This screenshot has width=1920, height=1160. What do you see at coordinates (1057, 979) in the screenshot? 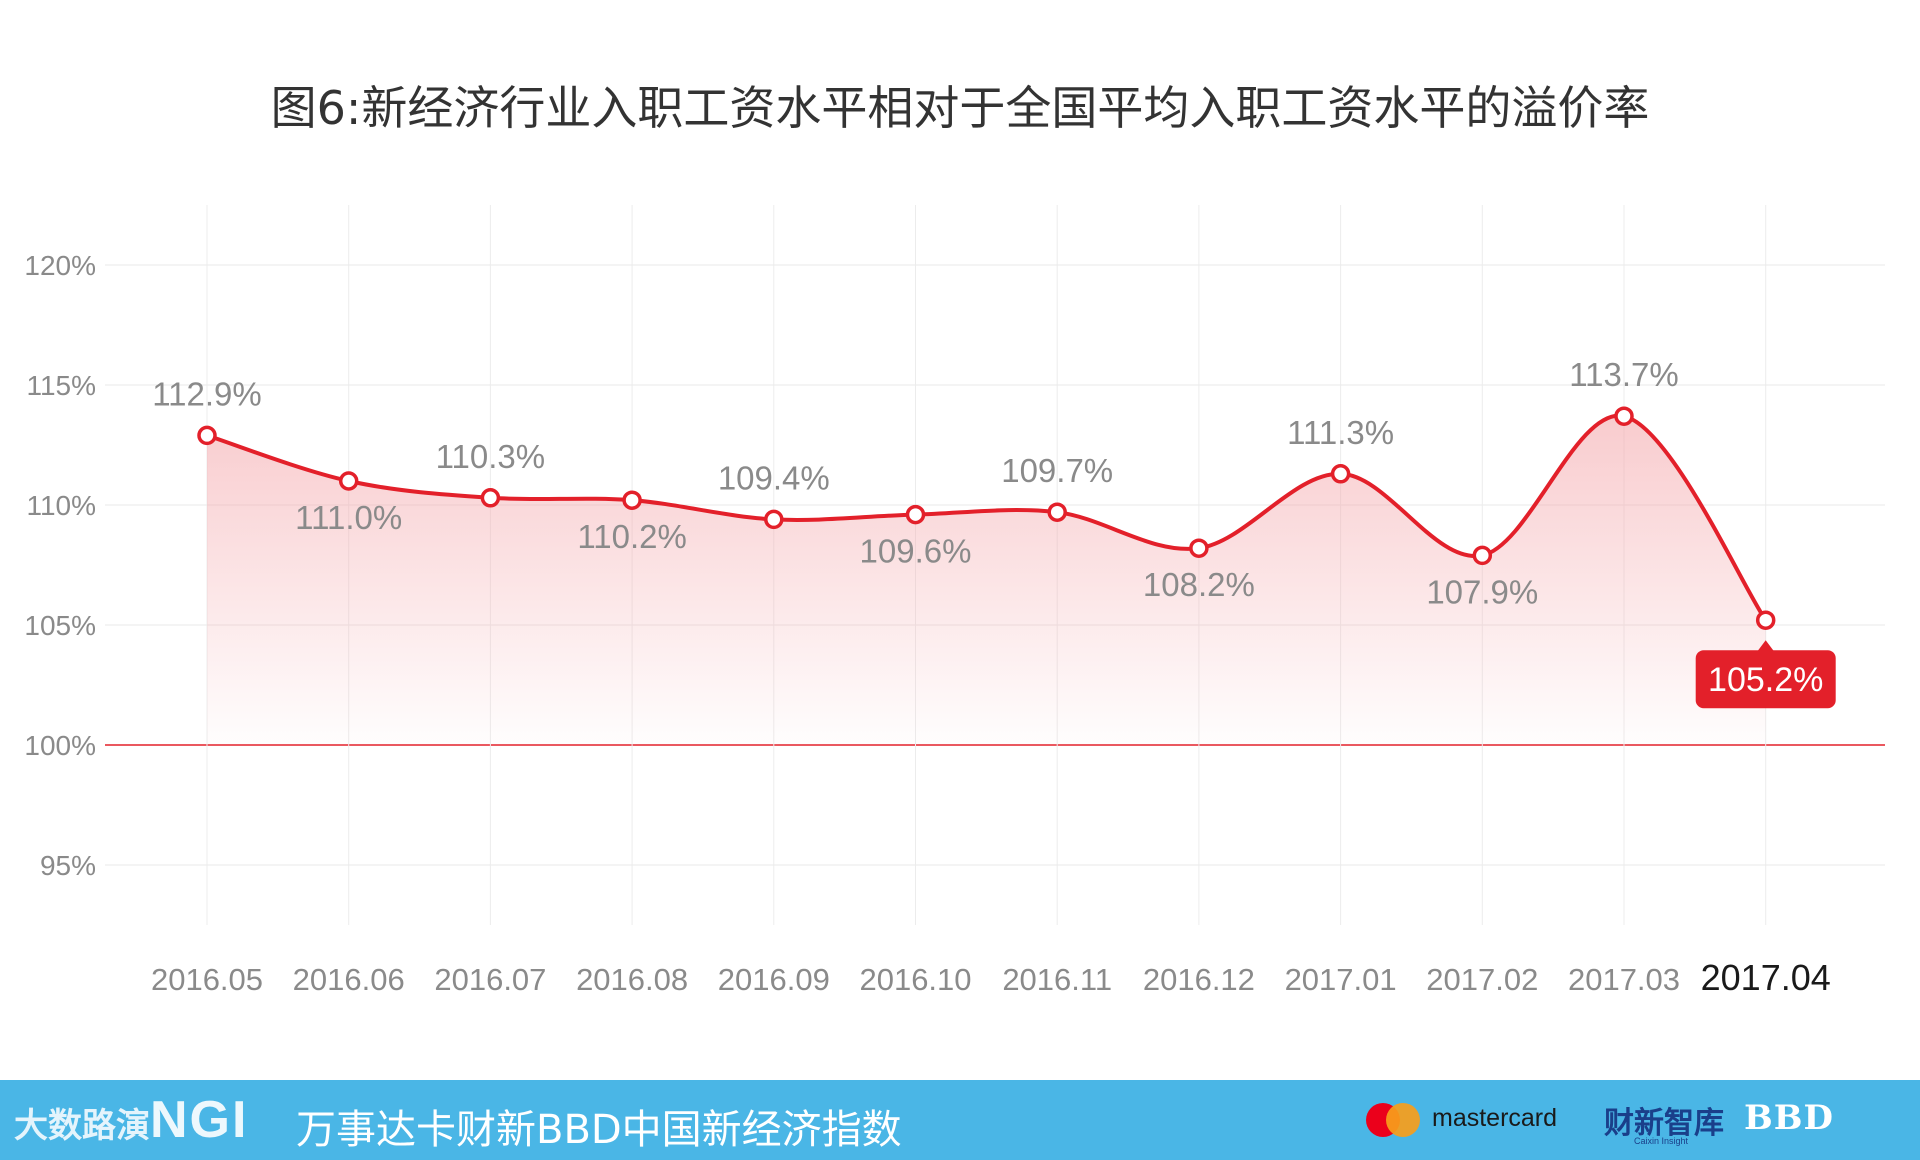
I see `x-tick-label: 2016.11` at bounding box center [1057, 979].